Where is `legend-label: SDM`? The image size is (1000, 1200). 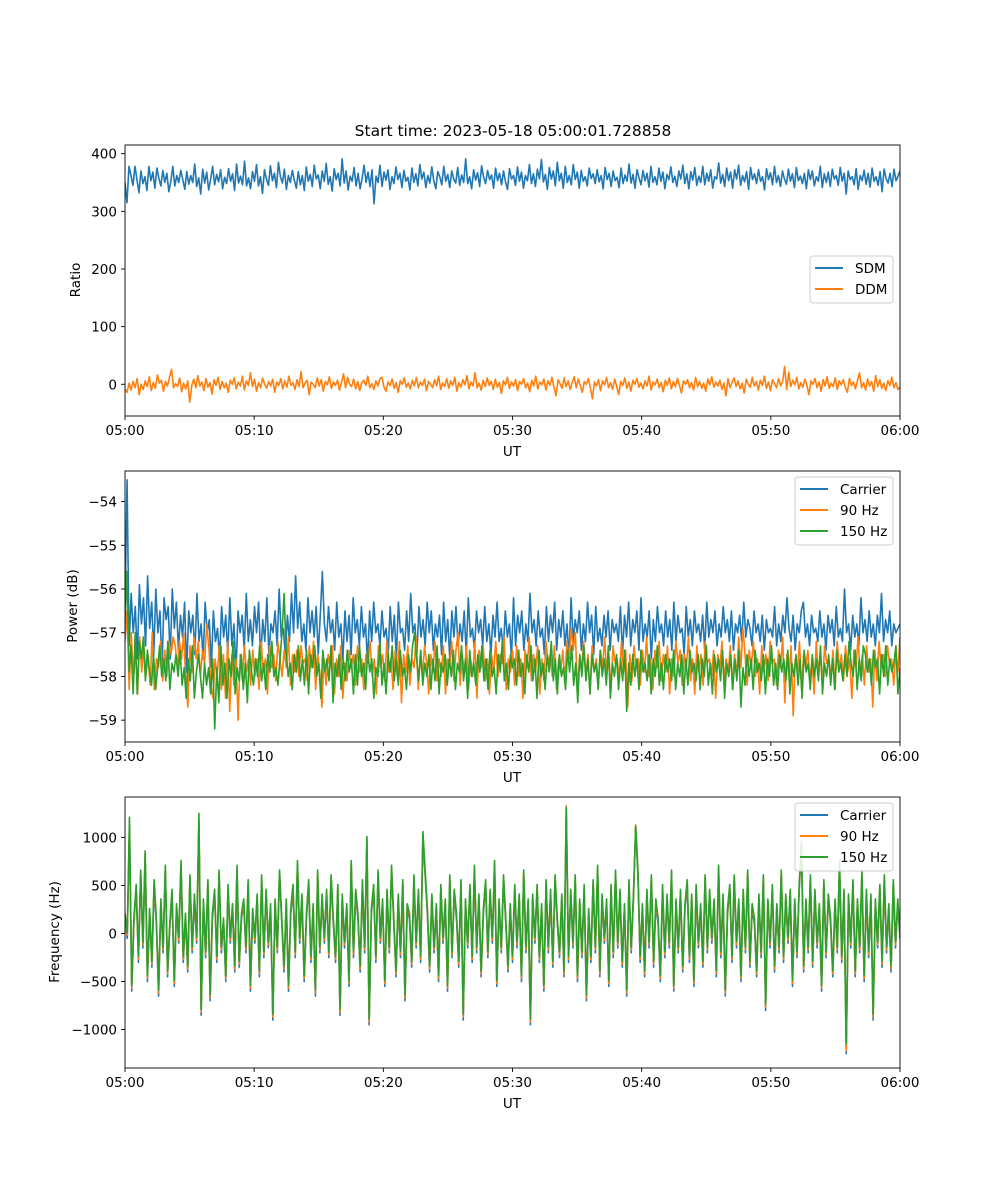
legend-label: SDM is located at coordinates (870, 269).